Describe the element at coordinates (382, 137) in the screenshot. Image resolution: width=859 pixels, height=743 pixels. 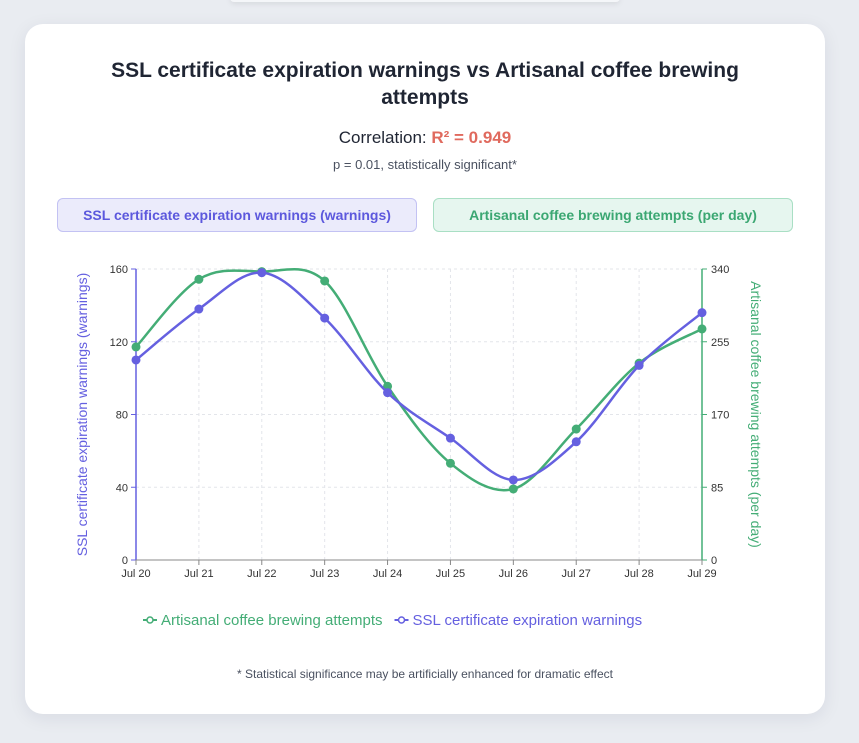
I see `correlation-label: Correlation:` at that location.